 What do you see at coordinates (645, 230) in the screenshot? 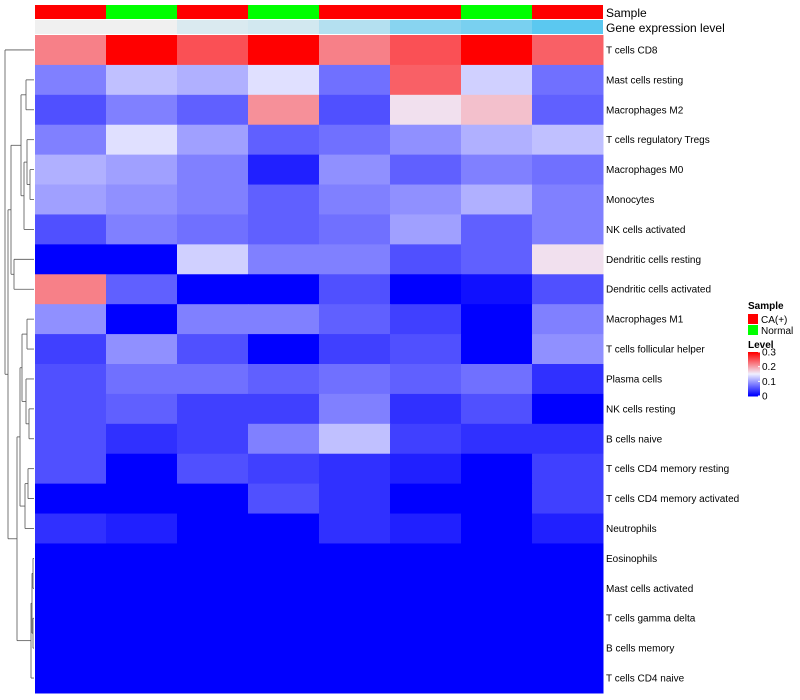
I see `row-label: NK cells activated` at bounding box center [645, 230].